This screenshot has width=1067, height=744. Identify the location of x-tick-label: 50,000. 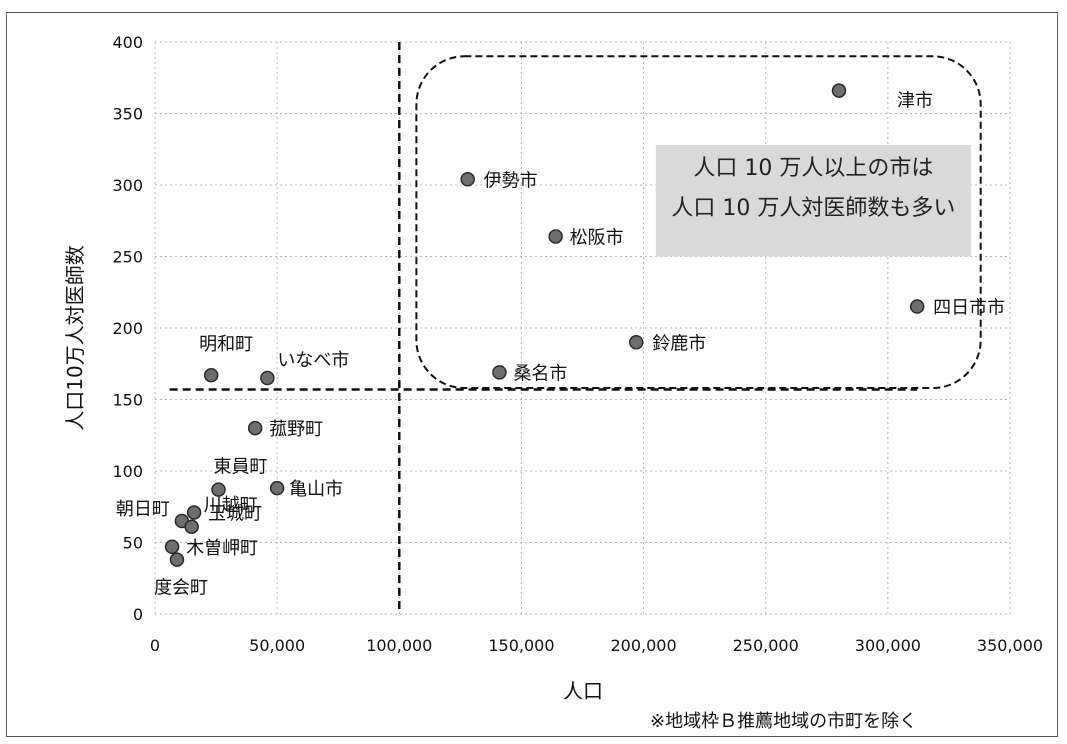
(277, 645).